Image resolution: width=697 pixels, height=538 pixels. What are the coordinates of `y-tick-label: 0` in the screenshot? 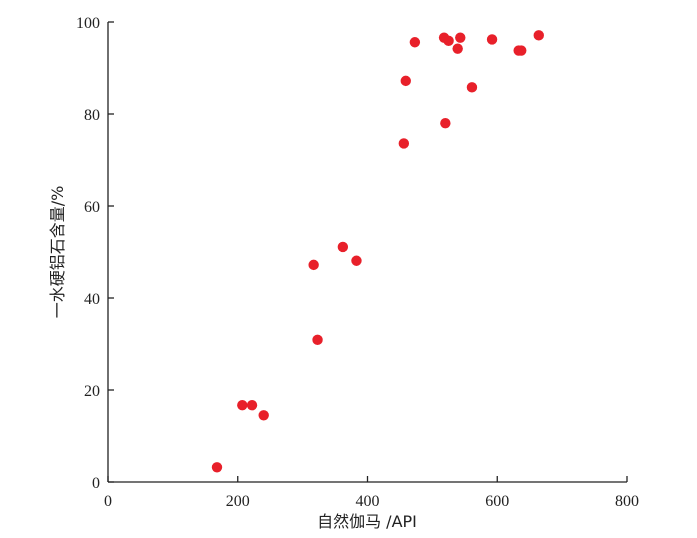 It's located at (96, 483).